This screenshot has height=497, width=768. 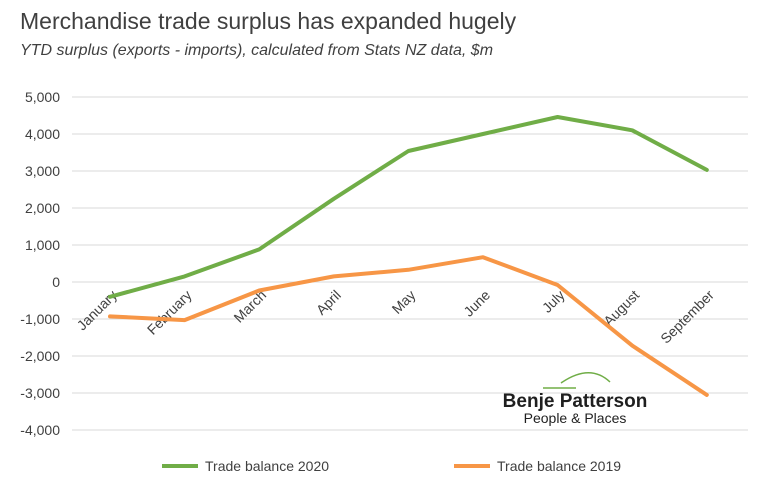 What do you see at coordinates (56, 282) in the screenshot?
I see `y-tick-label: 0` at bounding box center [56, 282].